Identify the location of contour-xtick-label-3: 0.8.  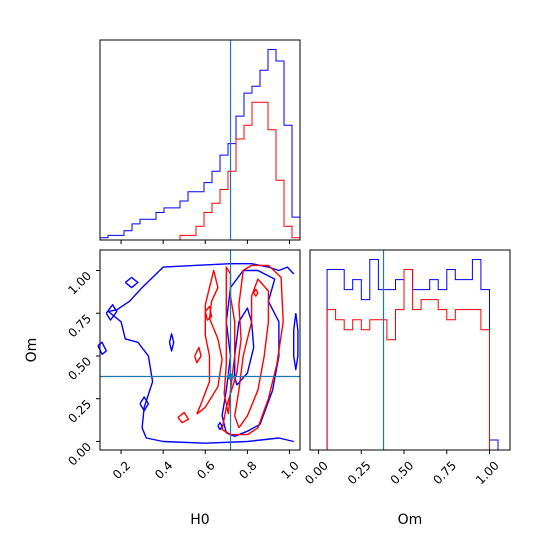
(247, 469).